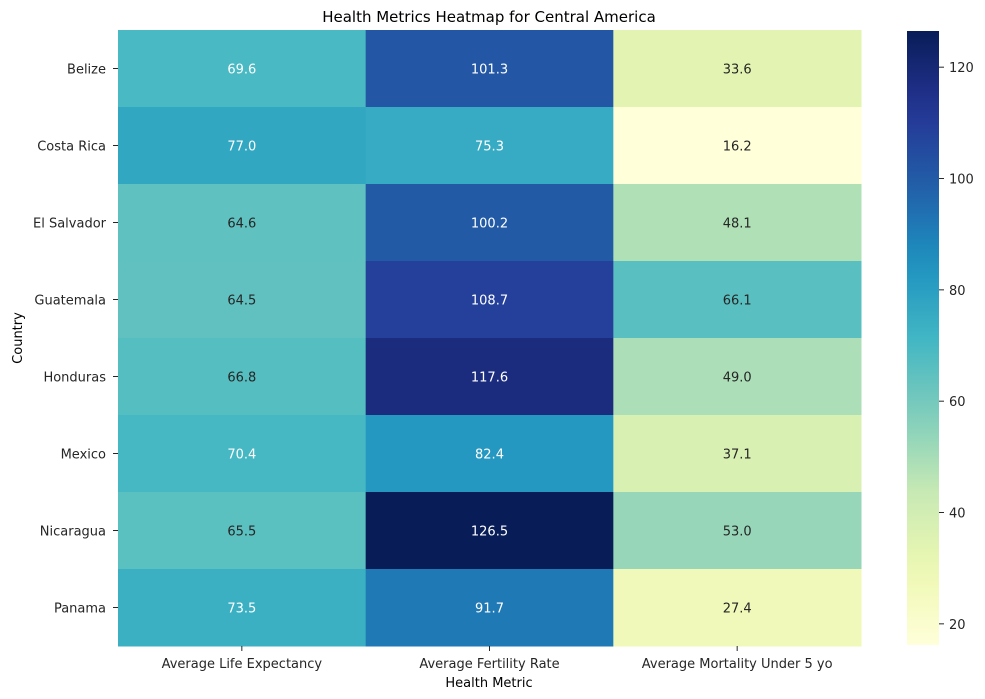  Describe the element at coordinates (961, 68) in the screenshot. I see `colorbar-tick-label: 120` at that location.